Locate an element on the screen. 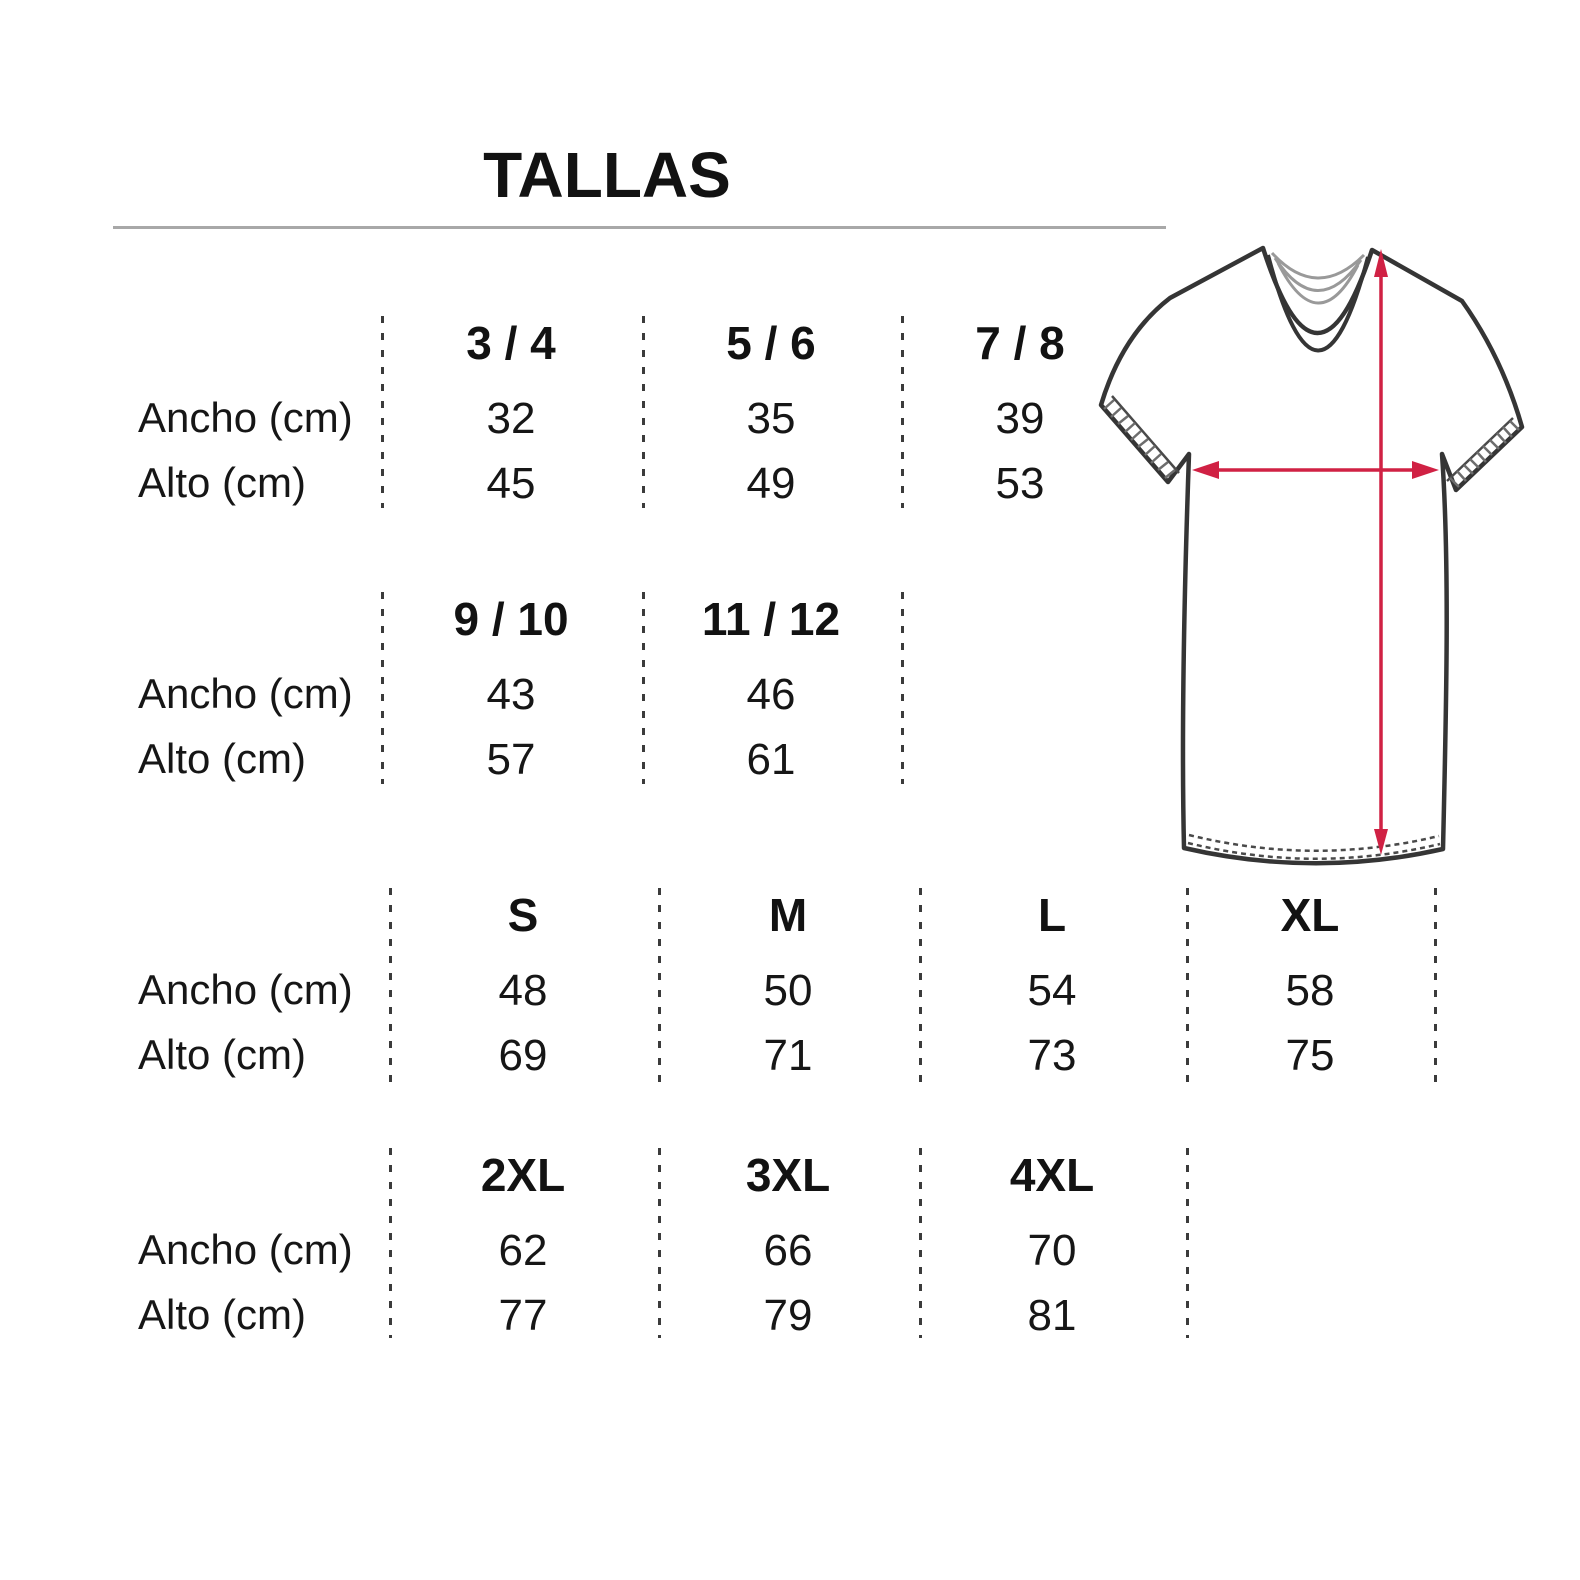 This screenshot has height=1580, width=1580. collar-inner-line is located at coordinates (1318, 303).